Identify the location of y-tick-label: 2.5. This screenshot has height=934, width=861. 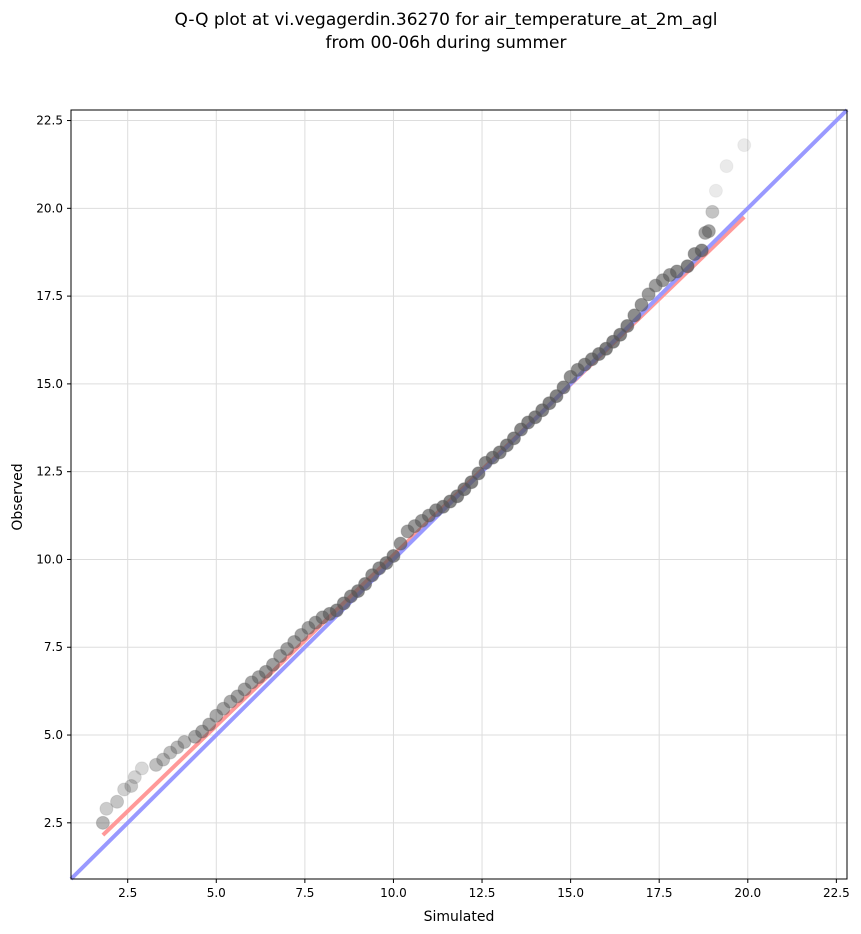
(53, 823).